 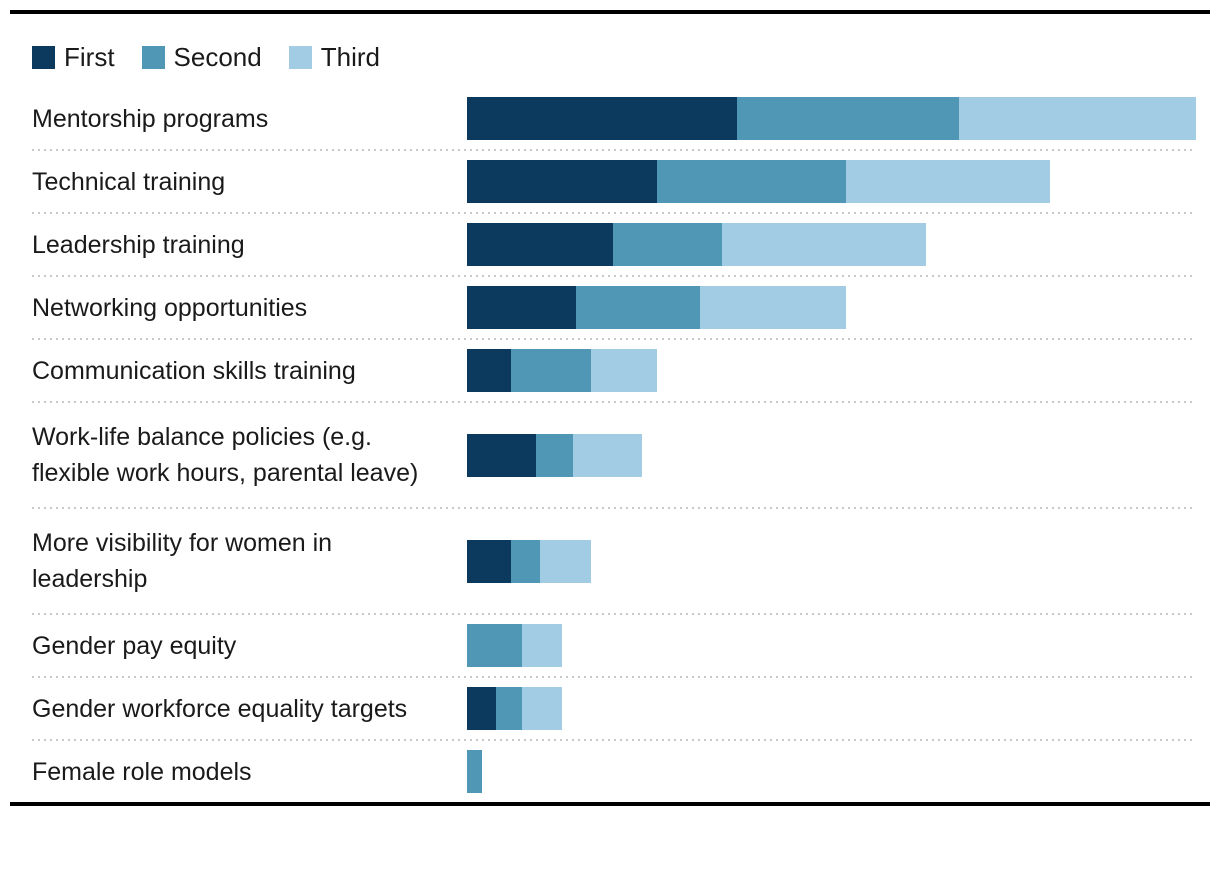 I want to click on legend-swatch-third, so click(x=300, y=57).